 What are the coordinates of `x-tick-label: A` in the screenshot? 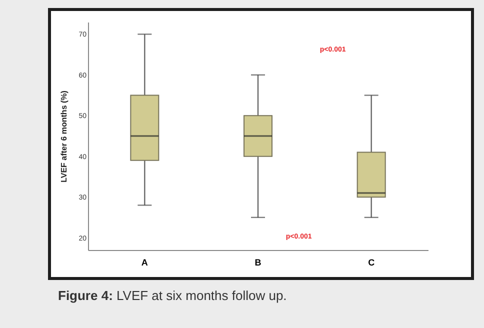 It's located at (144, 263).